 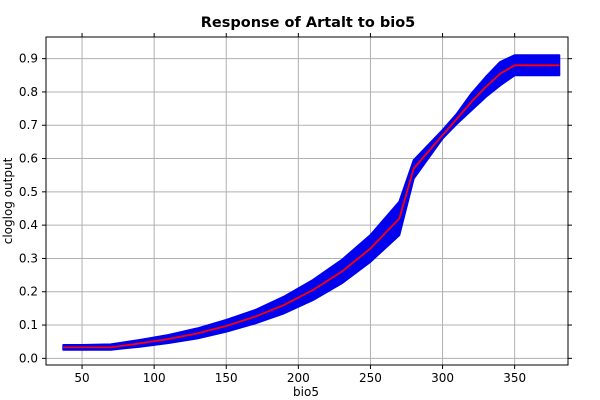 What do you see at coordinates (154, 378) in the screenshot?
I see `x-tick-label: 100` at bounding box center [154, 378].